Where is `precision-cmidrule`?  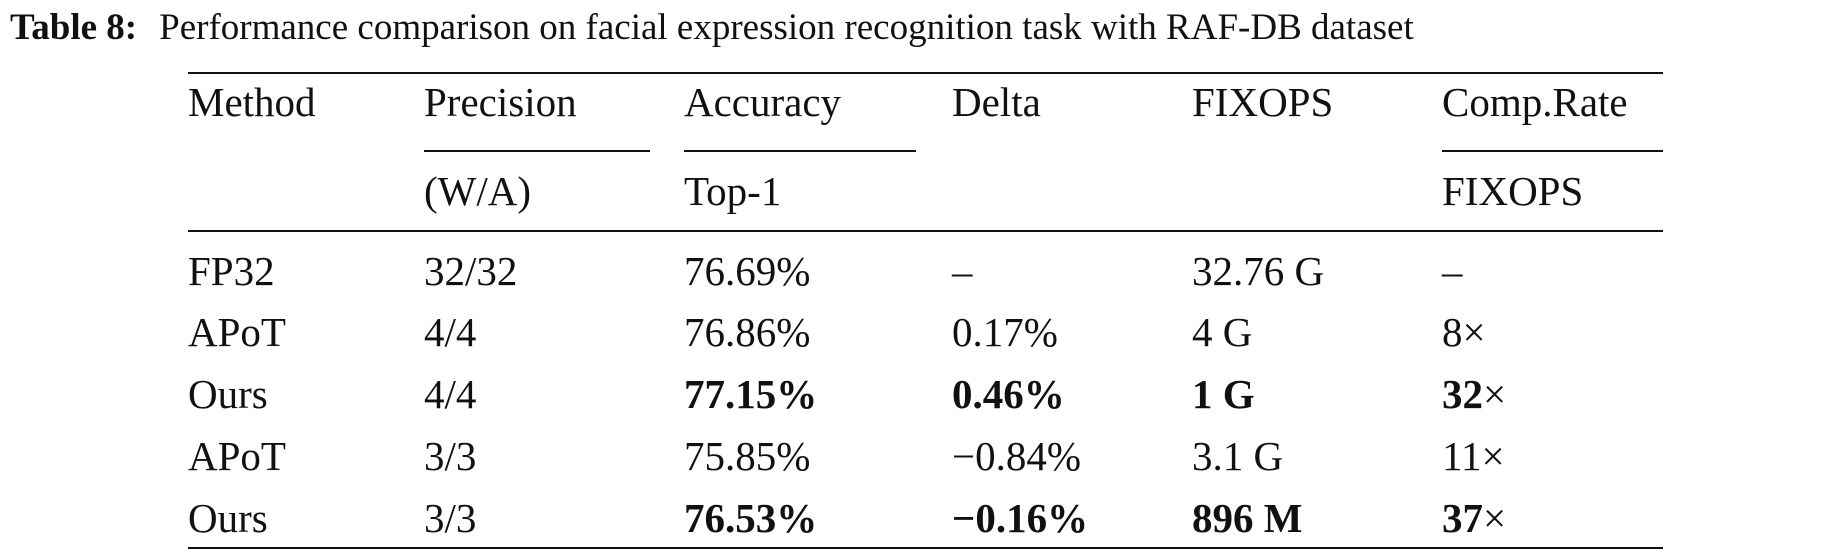
precision-cmidrule is located at coordinates (537, 151).